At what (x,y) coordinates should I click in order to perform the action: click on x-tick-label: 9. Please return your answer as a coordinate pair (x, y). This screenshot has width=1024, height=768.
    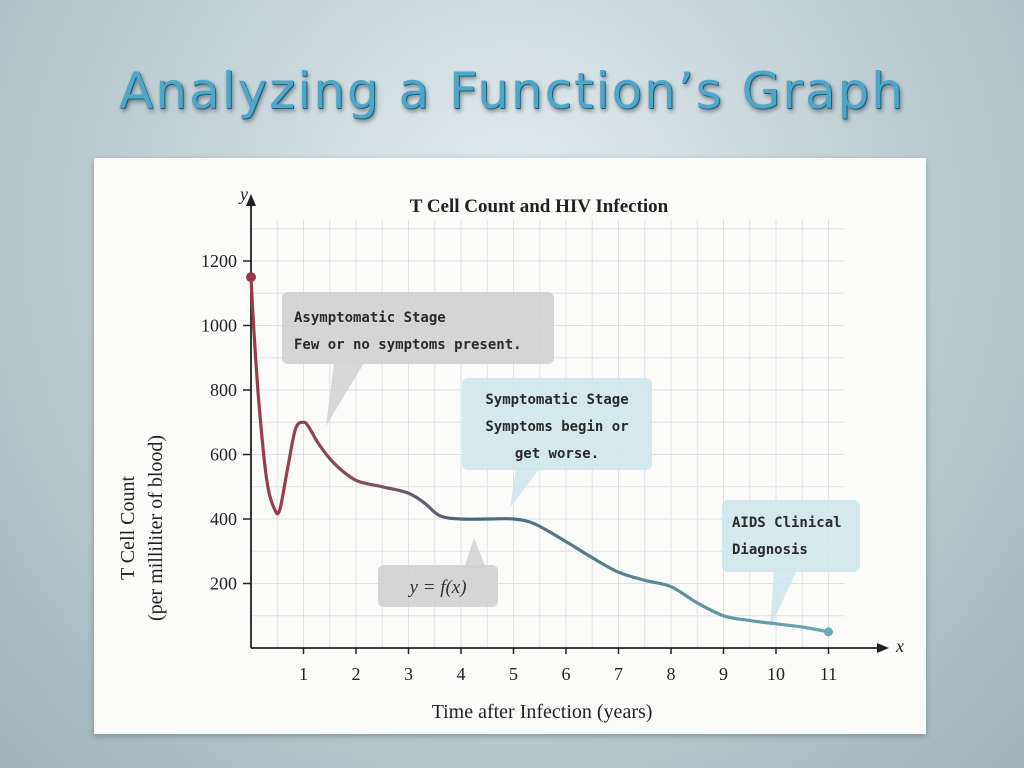
    Looking at the image, I should click on (723, 674).